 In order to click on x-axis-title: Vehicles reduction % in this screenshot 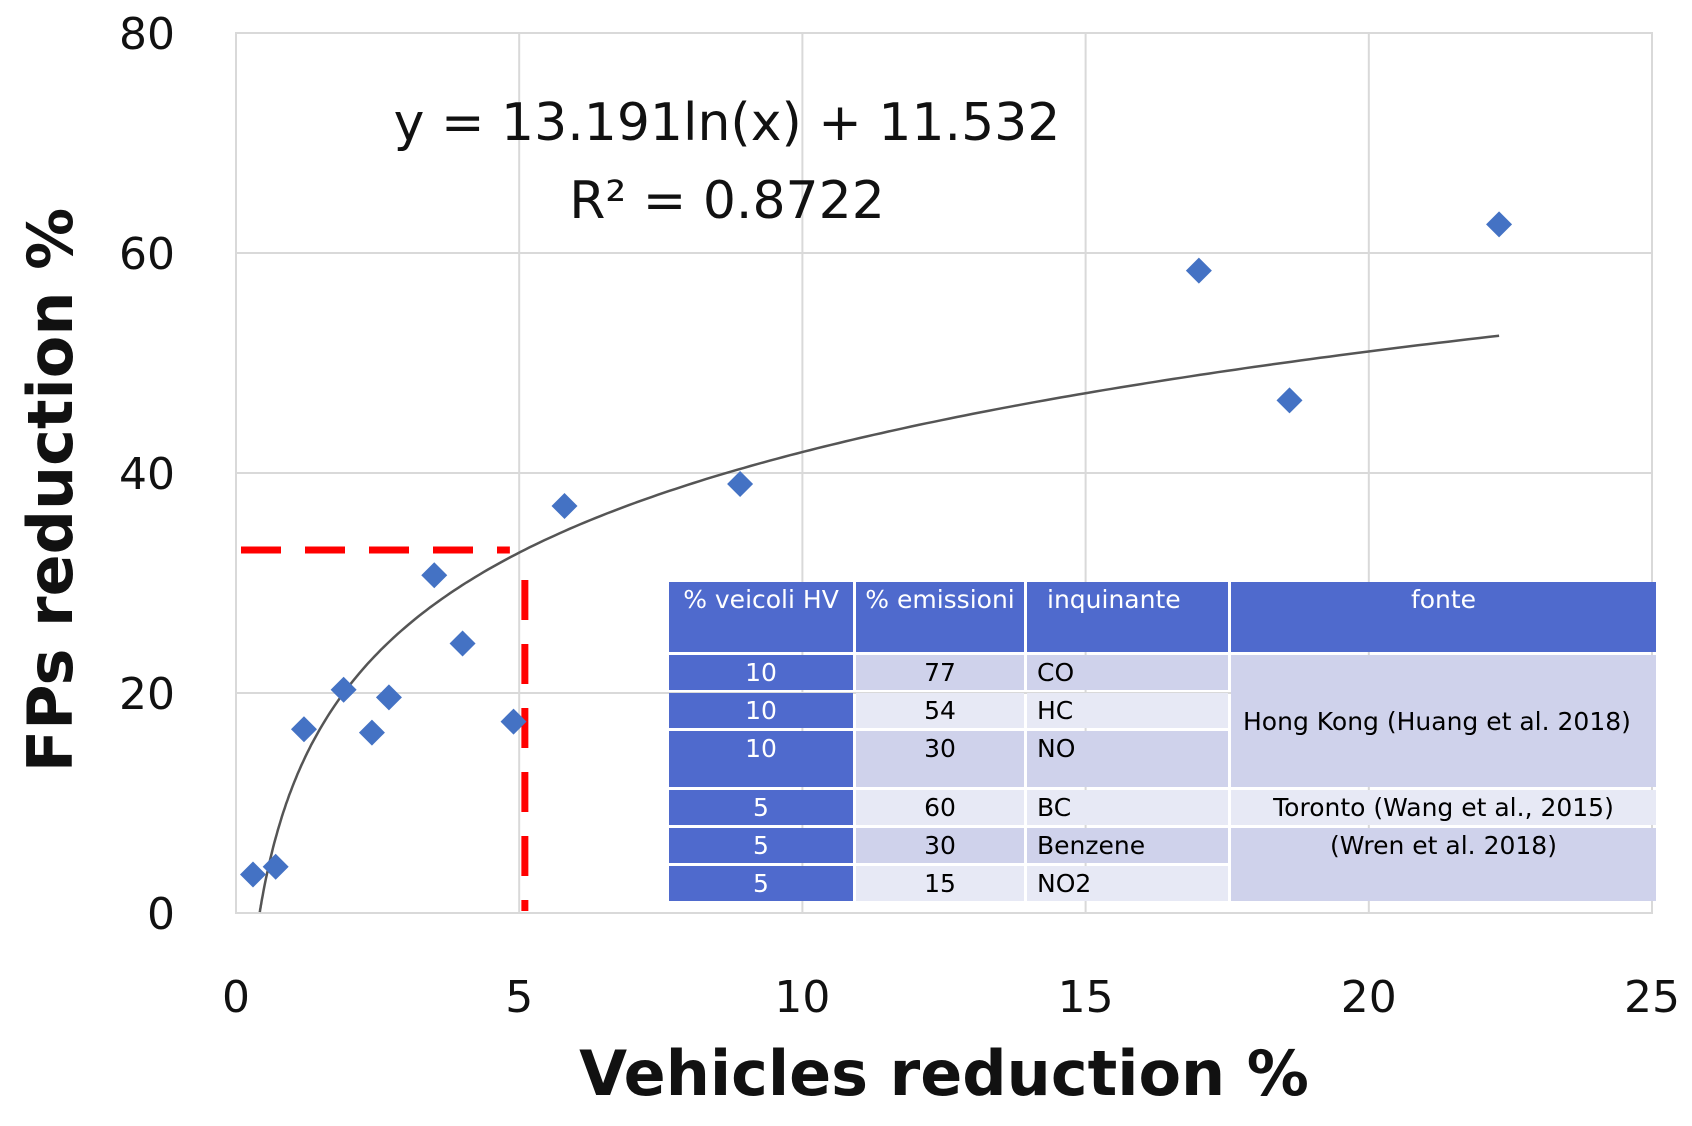, I will do `click(944, 1073)`.